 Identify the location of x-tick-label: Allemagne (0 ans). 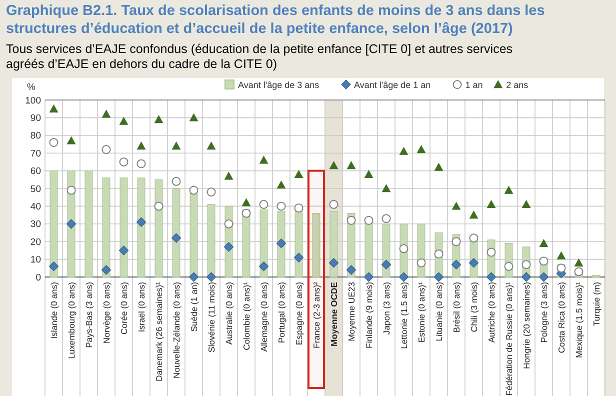
(263, 317).